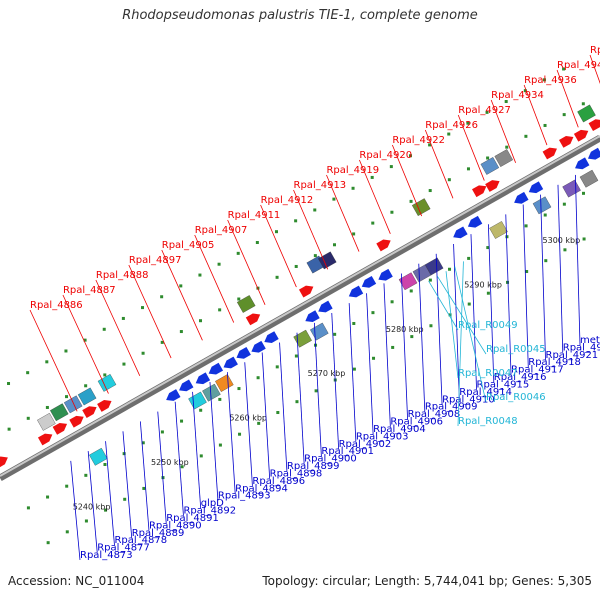  Describe the element at coordinates (434, 414) in the screenshot. I see `bottom-gene-label: Rpal_4908` at that location.